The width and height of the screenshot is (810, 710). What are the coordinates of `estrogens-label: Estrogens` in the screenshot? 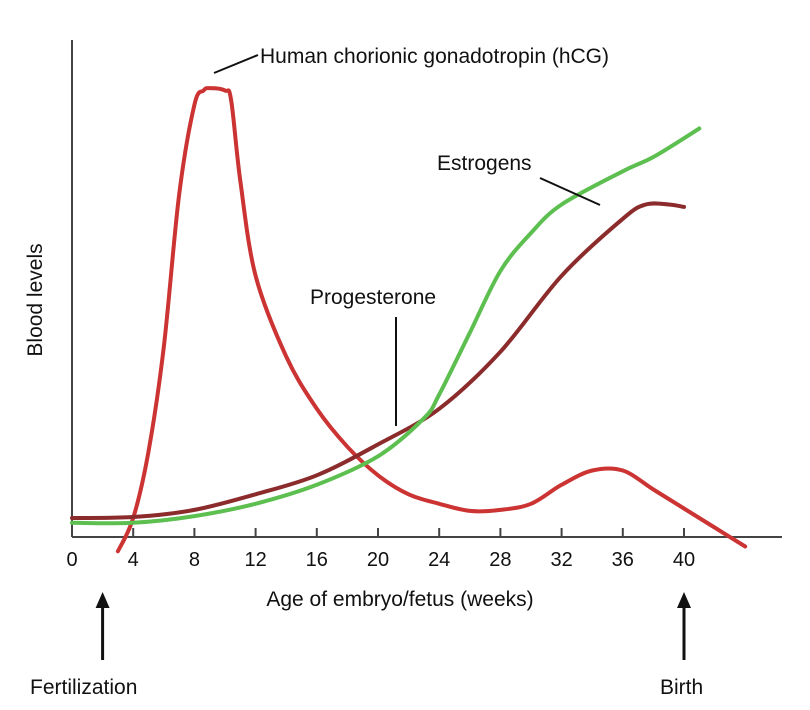 It's located at (484, 163).